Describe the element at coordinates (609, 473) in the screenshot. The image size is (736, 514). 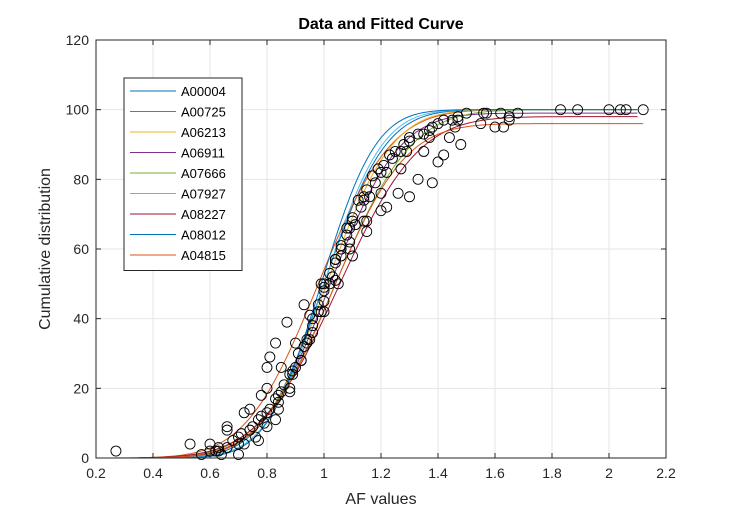
I see `x-tick-label: 2` at that location.